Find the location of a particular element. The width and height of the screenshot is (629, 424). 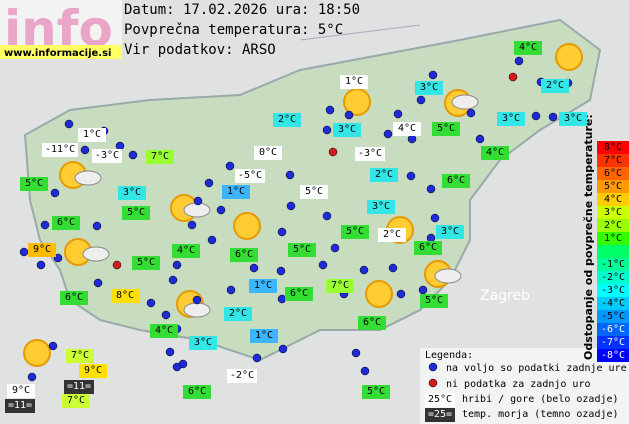

site-bg is located at coordinates (61, 52).